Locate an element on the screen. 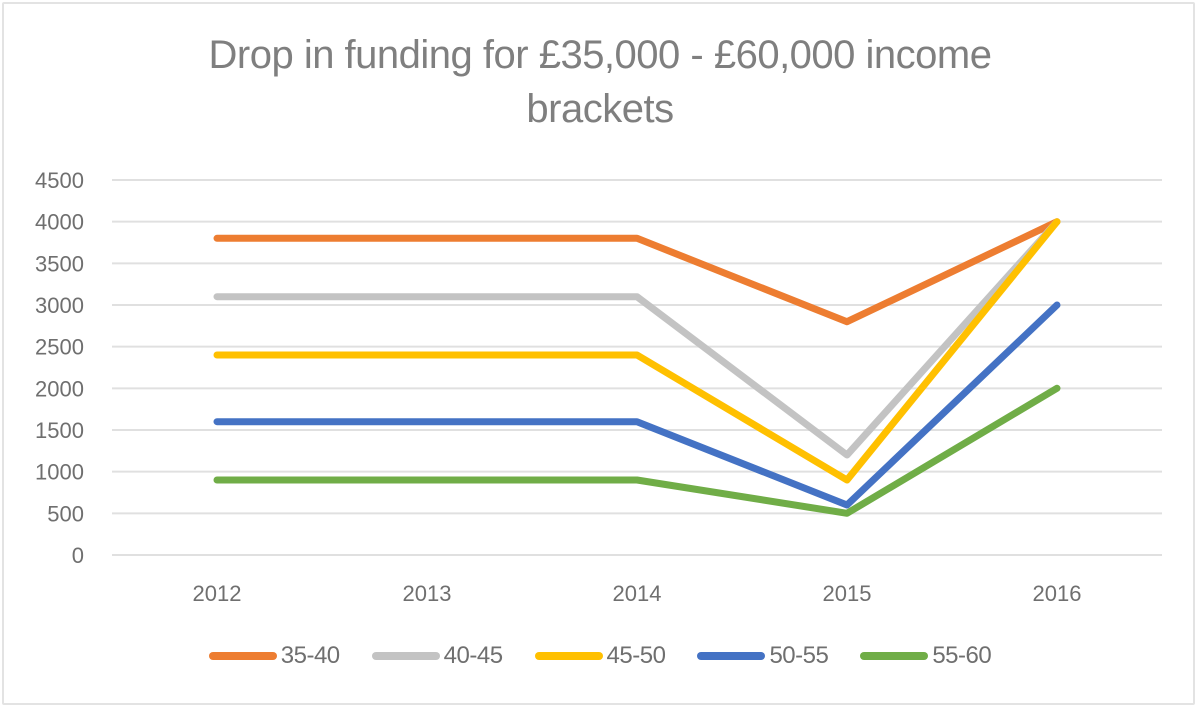 This screenshot has width=1200, height=716. legend-item-50-55: 50-55 is located at coordinates (763, 656).